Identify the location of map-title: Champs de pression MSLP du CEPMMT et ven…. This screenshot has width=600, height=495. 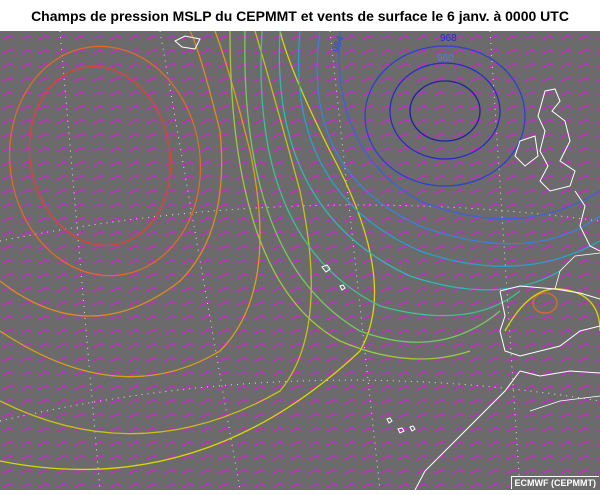
(300, 15).